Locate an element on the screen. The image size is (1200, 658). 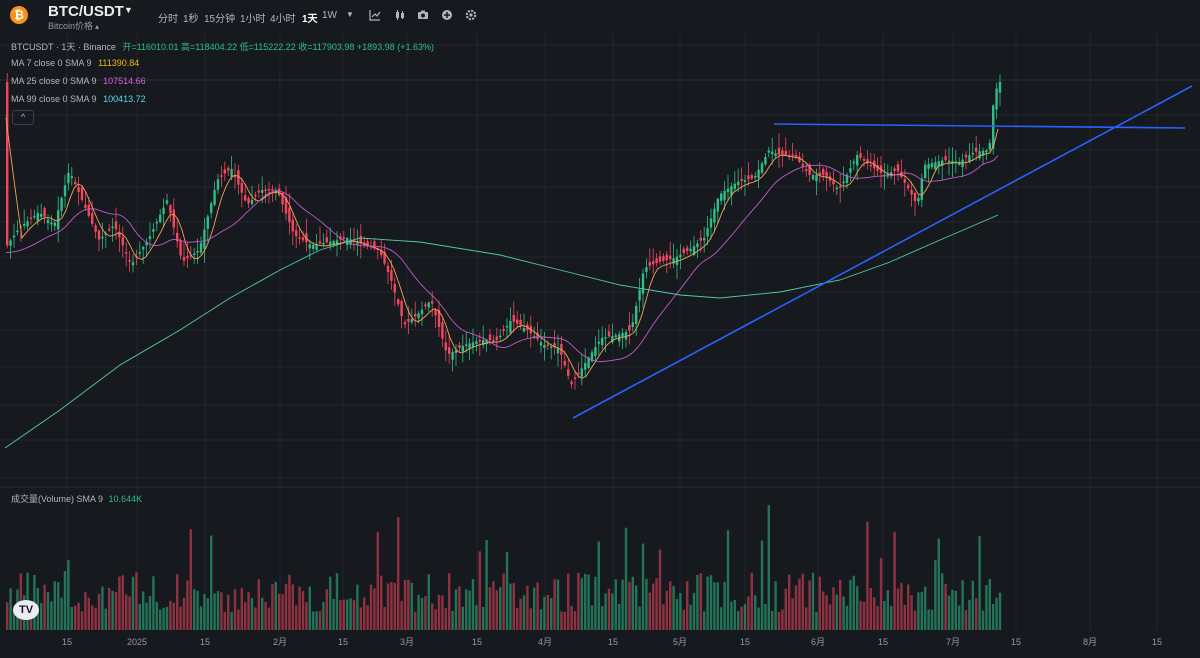
symbol-title: BTC/USDT is located at coordinates (86, 11).